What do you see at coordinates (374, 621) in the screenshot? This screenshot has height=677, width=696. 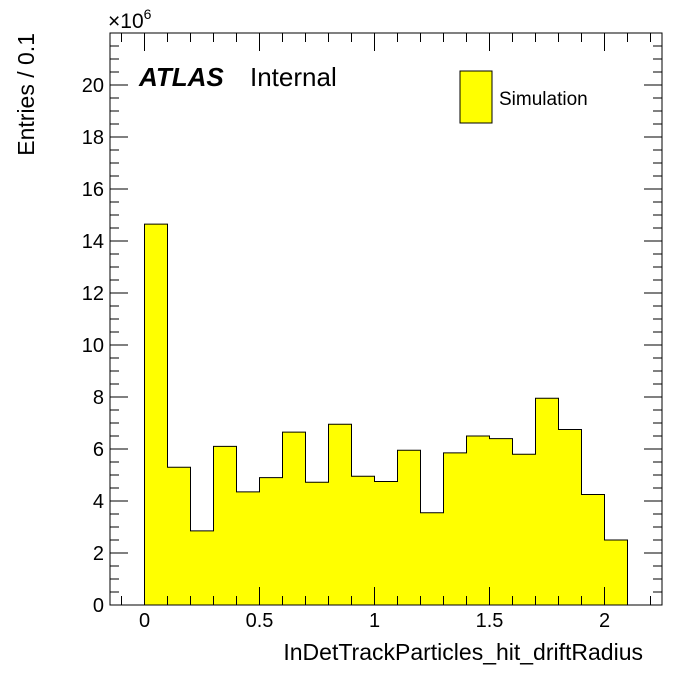 I see `x-tick-label: 1` at bounding box center [374, 621].